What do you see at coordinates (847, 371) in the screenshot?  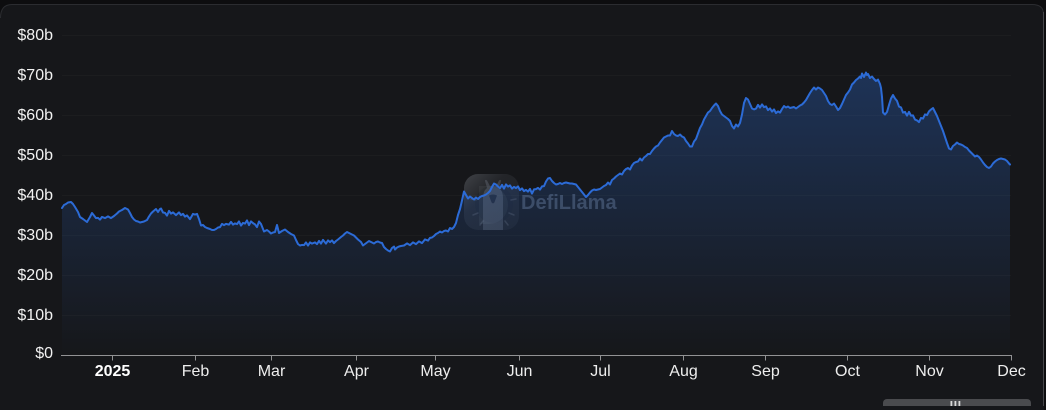 I see `svg-text: Oct` at bounding box center [847, 371].